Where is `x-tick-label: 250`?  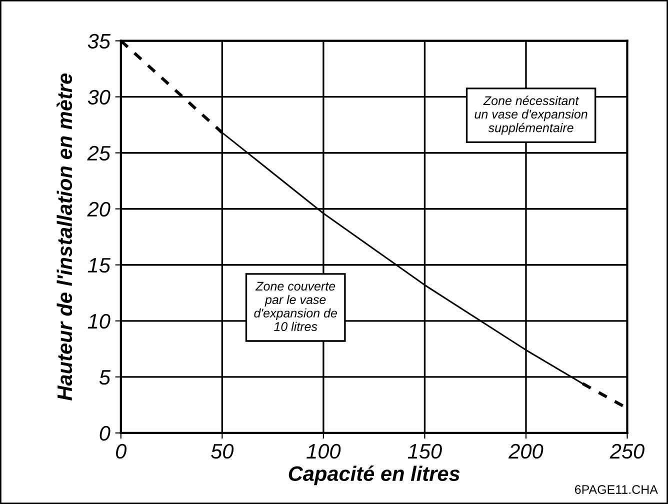 x-tick-label: 250 is located at coordinates (627, 451).